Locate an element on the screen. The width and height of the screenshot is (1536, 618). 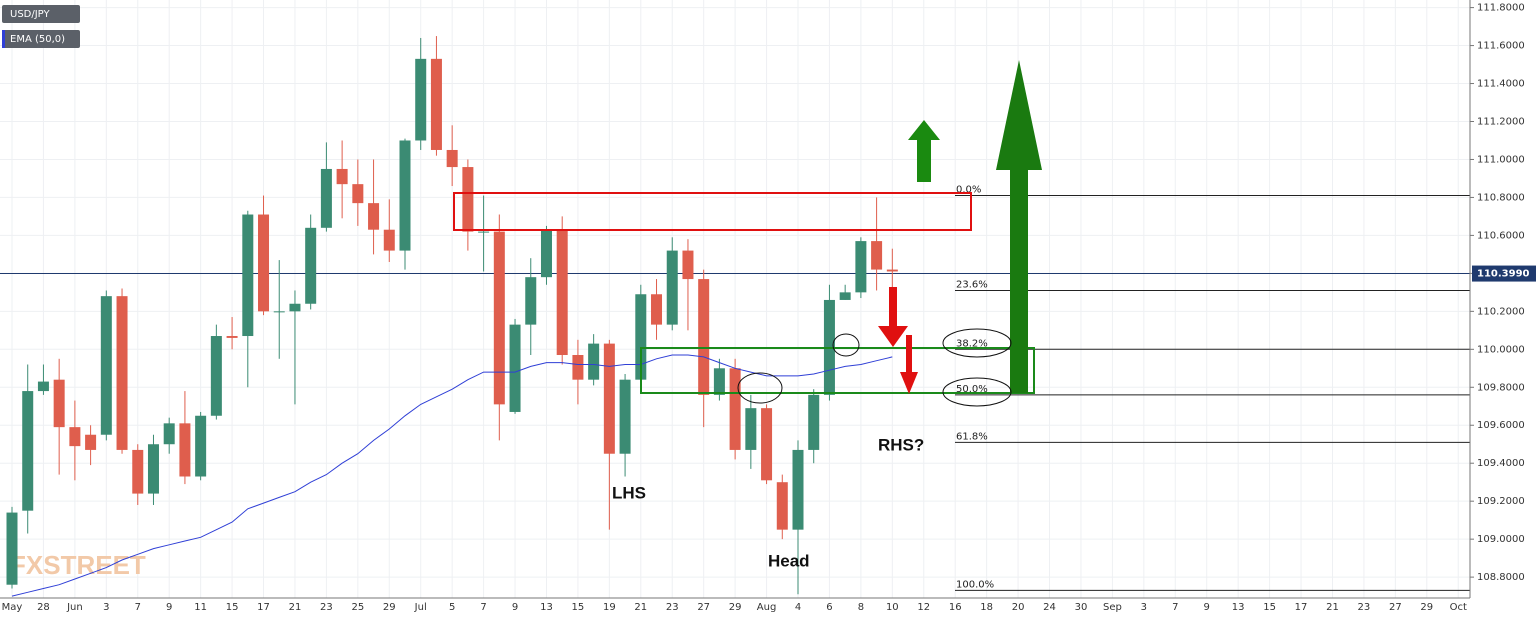
legend-swatch is located at coordinates (3, 39).